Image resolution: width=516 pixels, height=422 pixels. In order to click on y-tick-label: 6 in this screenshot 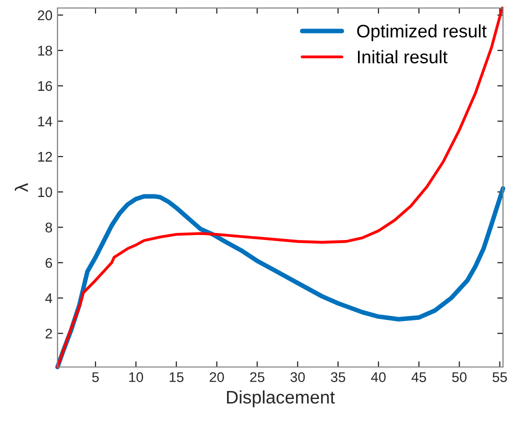, I will do `click(49, 263)`.